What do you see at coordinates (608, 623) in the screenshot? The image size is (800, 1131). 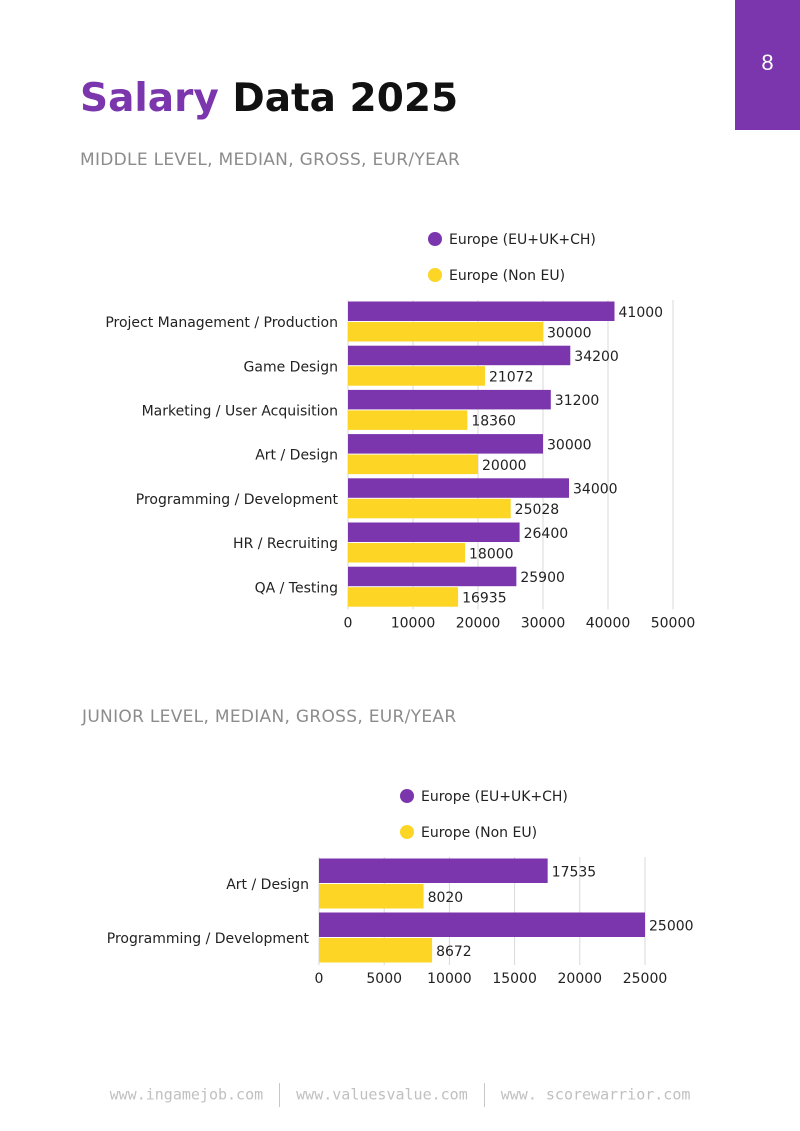 I see `x-tick-label: 40000` at bounding box center [608, 623].